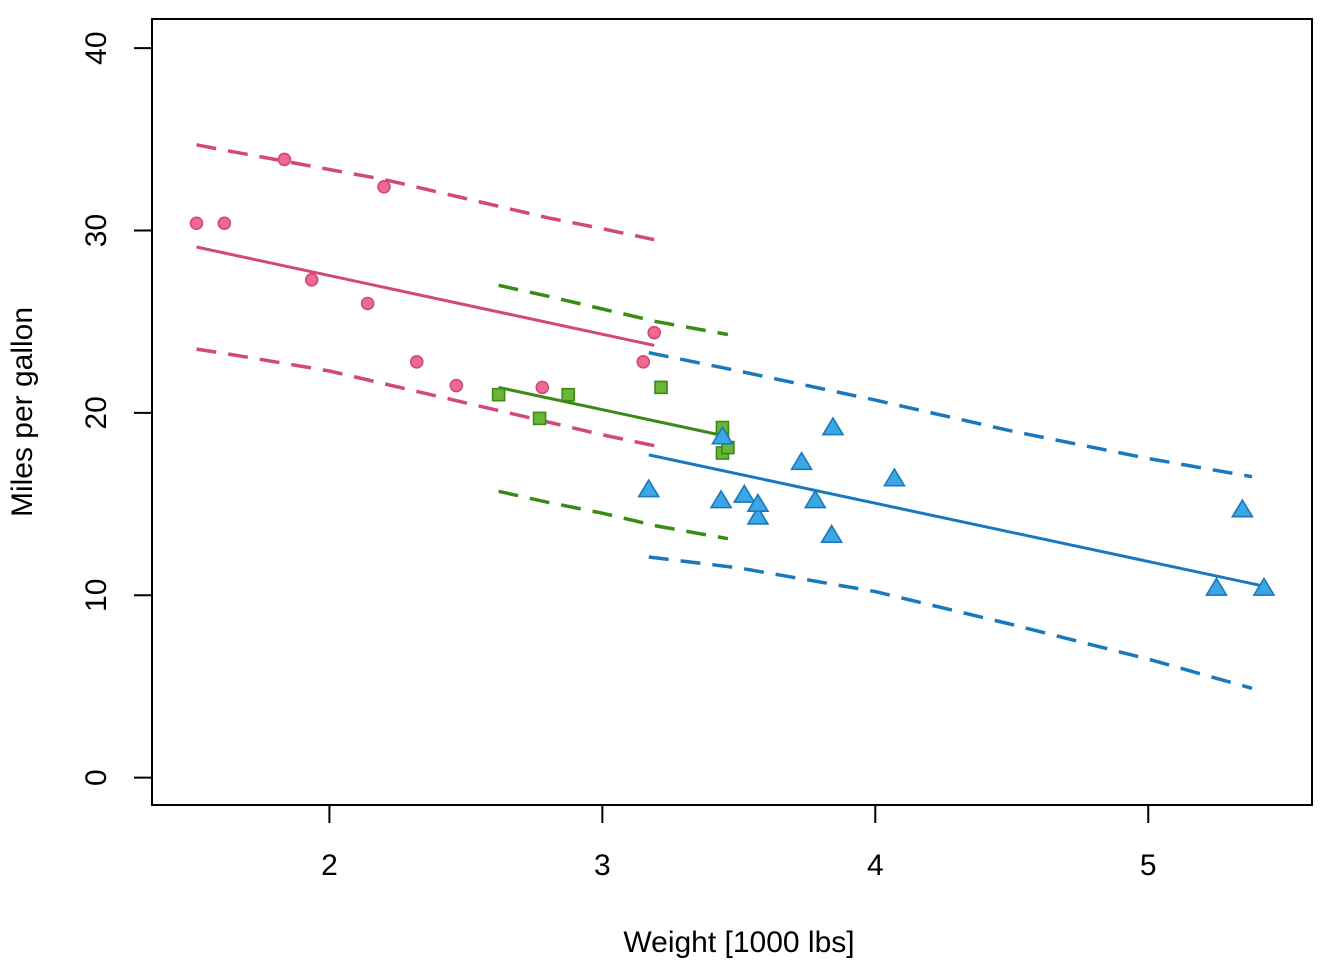  Describe the element at coordinates (956, 520) in the screenshot. I see `series-3-fit-line` at that location.